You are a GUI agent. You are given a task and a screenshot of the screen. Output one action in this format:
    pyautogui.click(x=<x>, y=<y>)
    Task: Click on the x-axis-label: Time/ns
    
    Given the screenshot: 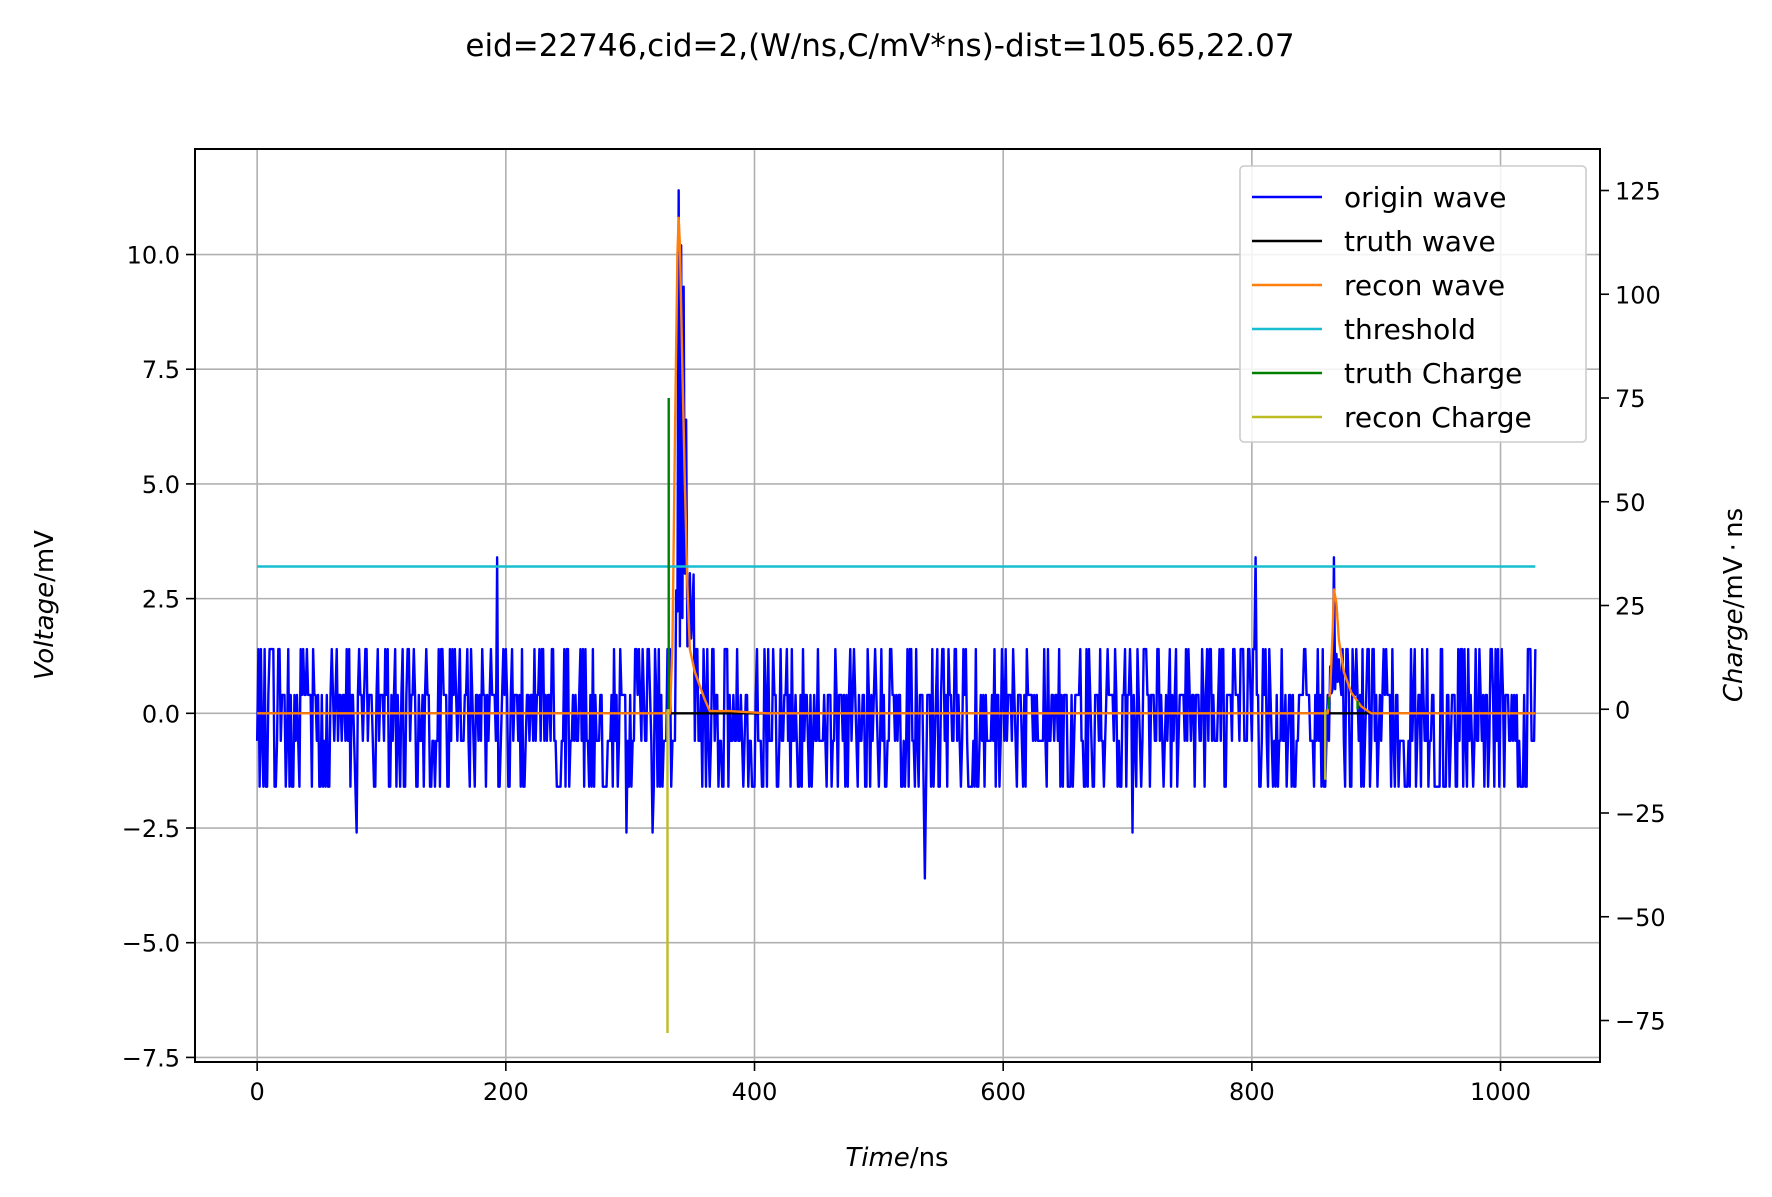 What is the action you would take?
    pyautogui.click(x=896, y=1158)
    